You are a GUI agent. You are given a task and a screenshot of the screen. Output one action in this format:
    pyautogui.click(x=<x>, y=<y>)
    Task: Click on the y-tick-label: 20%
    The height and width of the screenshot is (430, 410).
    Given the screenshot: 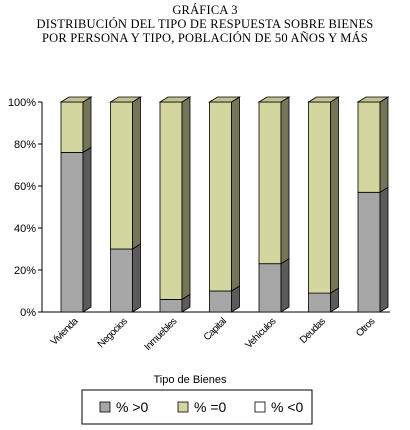 What is the action you would take?
    pyautogui.click(x=25, y=271)
    